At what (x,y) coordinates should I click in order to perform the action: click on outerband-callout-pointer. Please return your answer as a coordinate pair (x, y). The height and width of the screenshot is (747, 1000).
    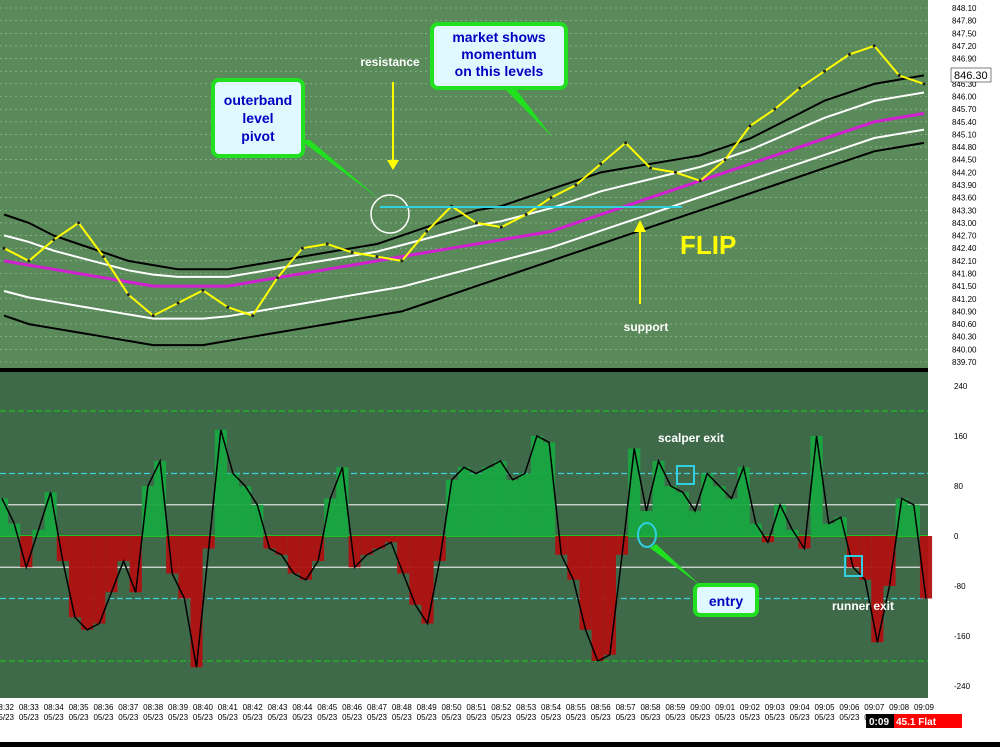
    Looking at the image, I should click on (339, 169).